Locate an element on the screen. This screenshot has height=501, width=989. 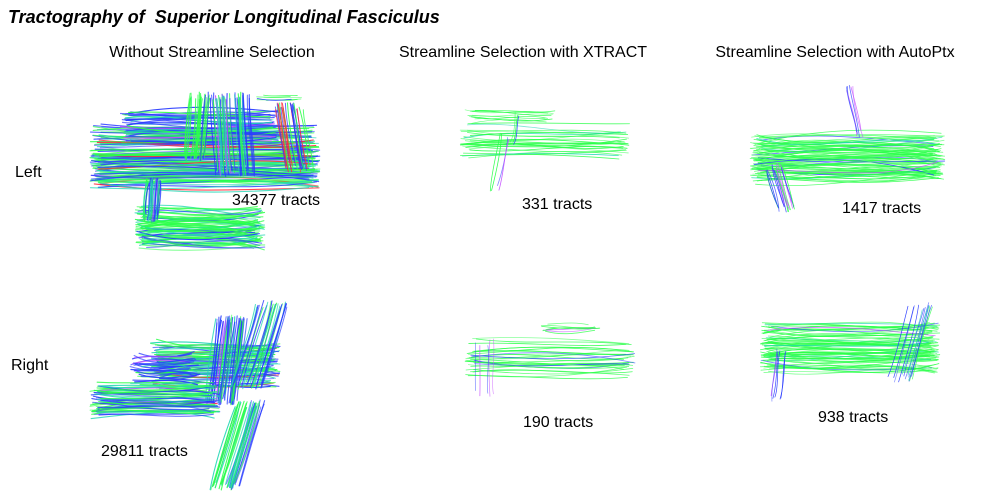
column-header-autoptx: Streamline Selection with AutoPtx is located at coordinates (835, 52).